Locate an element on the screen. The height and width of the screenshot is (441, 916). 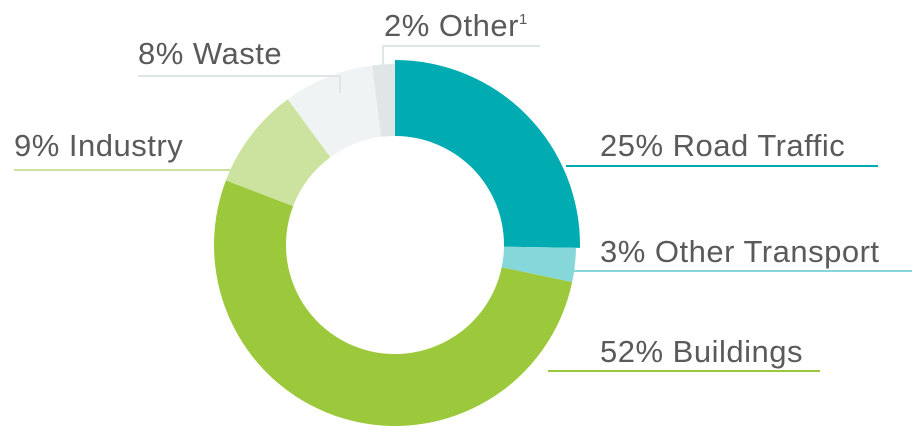
label-road-traffic: 25% Road Traffic is located at coordinates (722, 145).